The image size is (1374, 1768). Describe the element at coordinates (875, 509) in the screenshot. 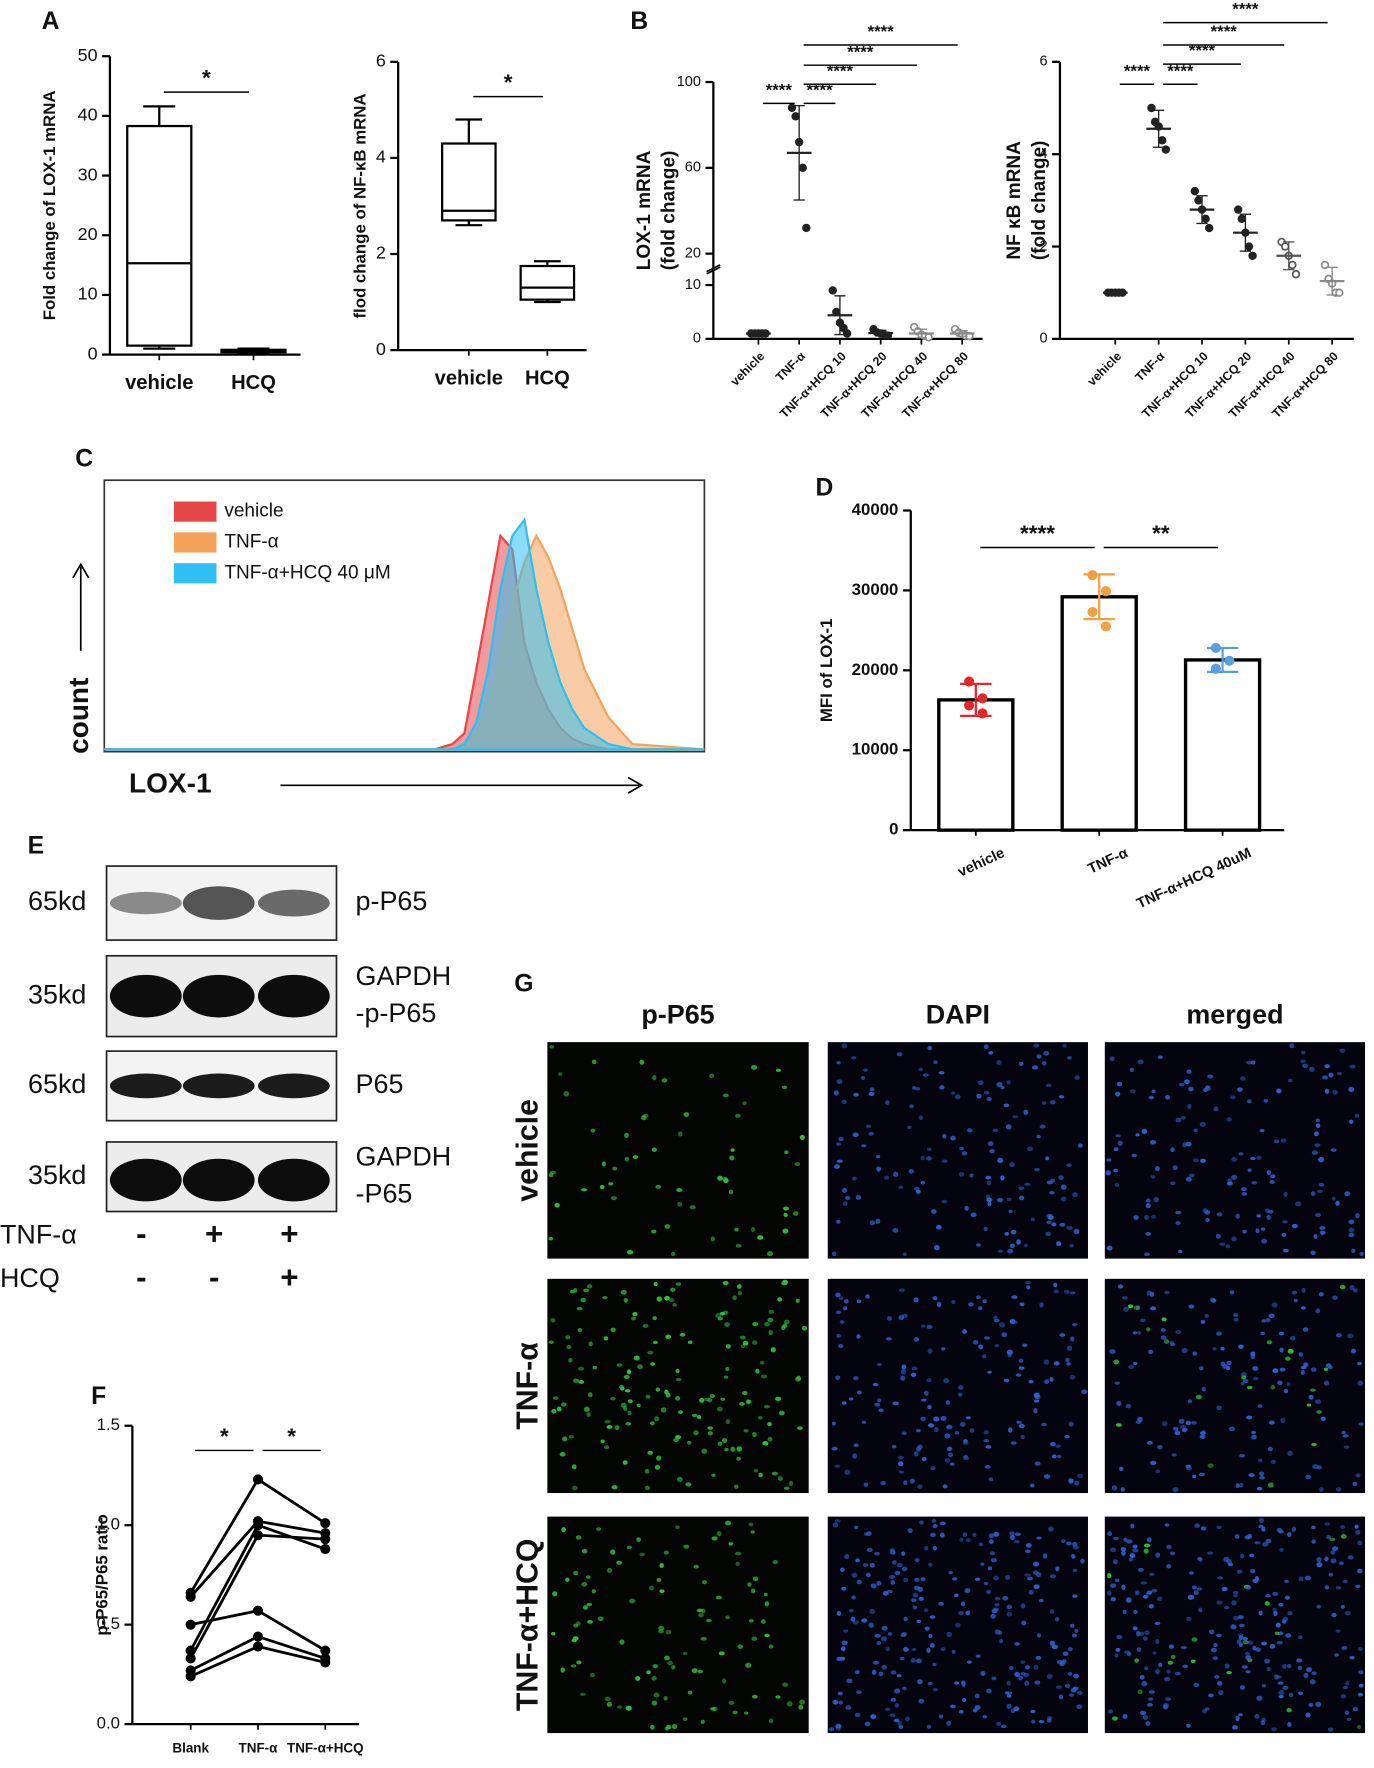

I see `y-tick-label: 40000` at that location.